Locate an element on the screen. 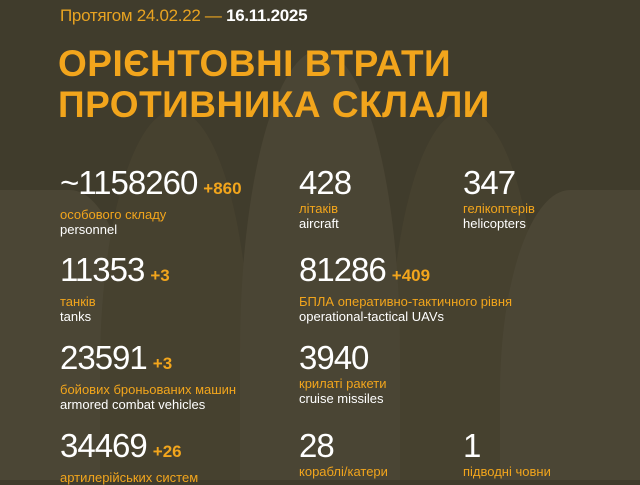 Image resolution: width=640 pixels, height=485 pixels. stat-value: 428 is located at coordinates (325, 182).